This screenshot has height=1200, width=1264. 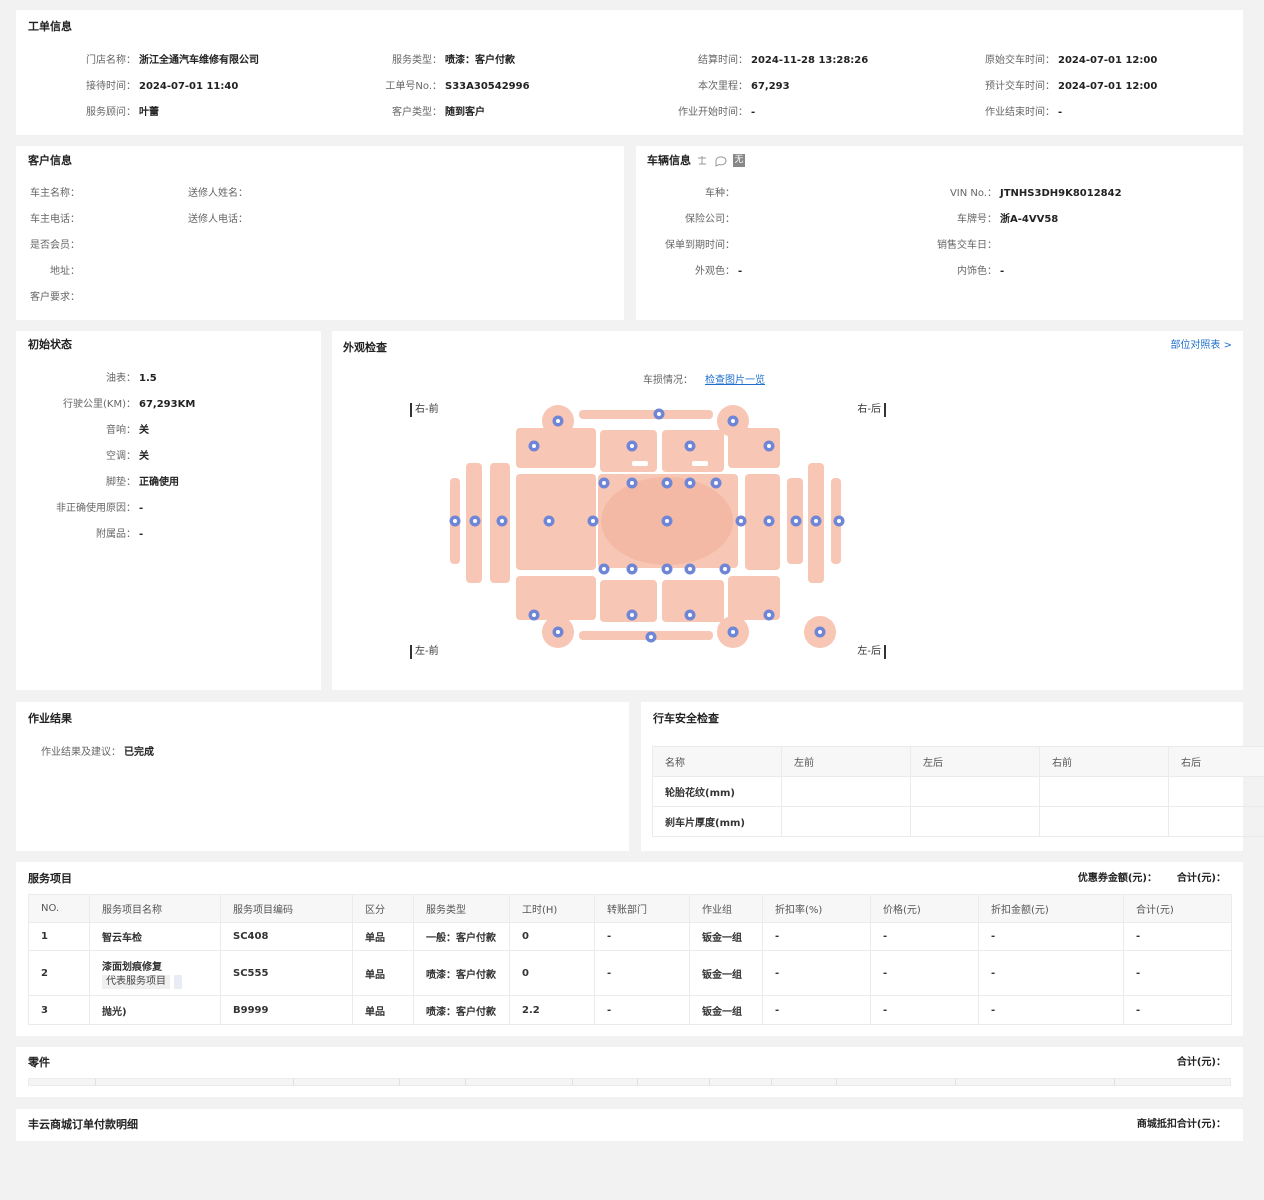 What do you see at coordinates (413, 86) in the screenshot?
I see `field-label: 工单号No.：` at bounding box center [413, 86].